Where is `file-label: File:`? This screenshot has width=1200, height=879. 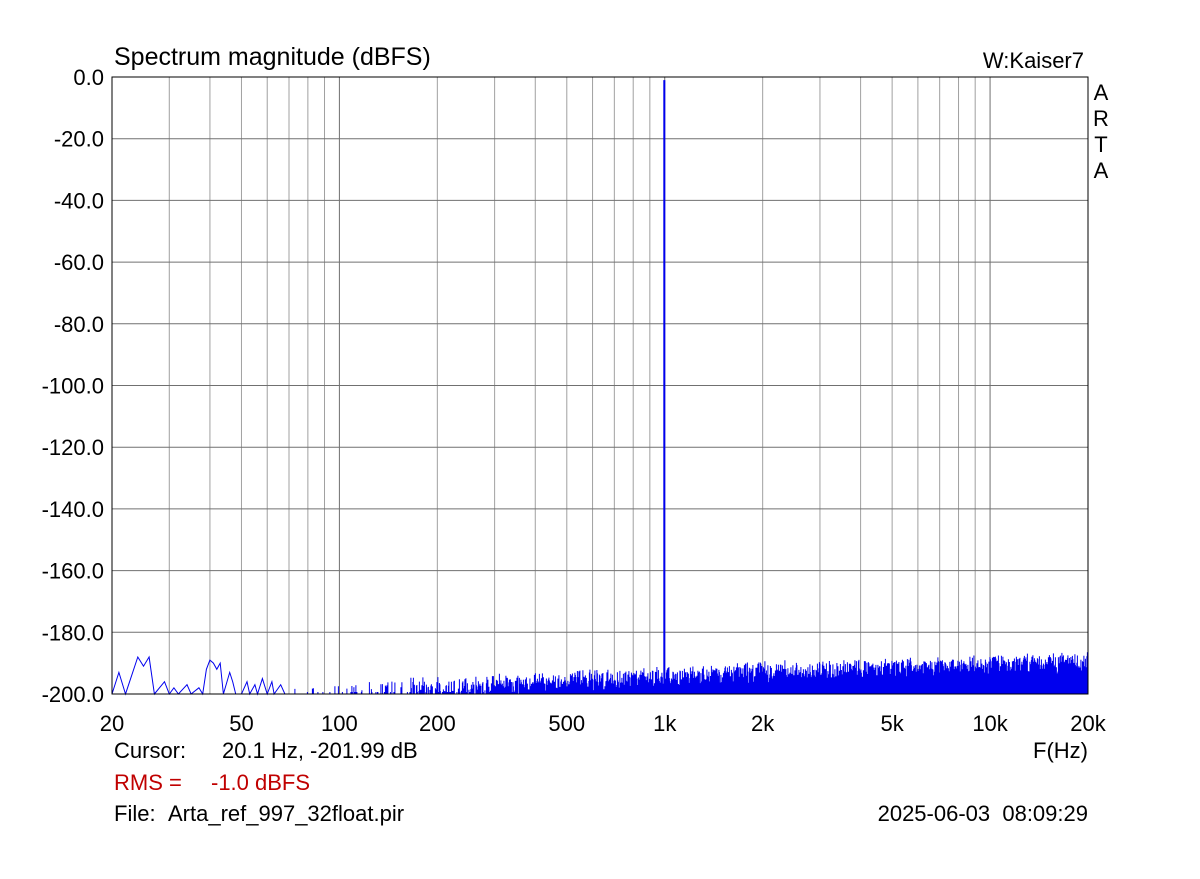 file-label: File: is located at coordinates (135, 813).